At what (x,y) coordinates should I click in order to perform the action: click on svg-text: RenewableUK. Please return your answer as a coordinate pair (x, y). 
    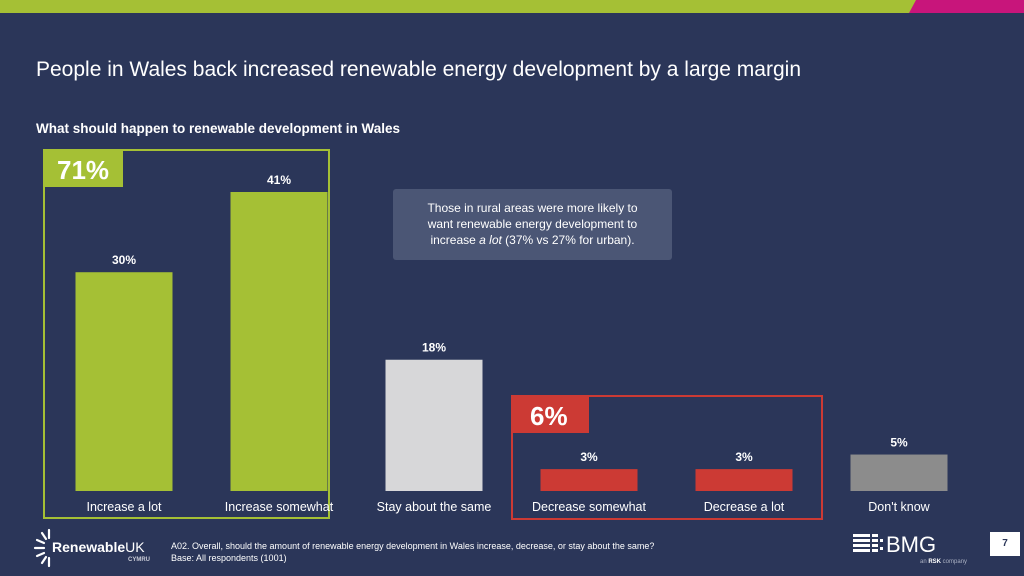
    Looking at the image, I should click on (98, 547).